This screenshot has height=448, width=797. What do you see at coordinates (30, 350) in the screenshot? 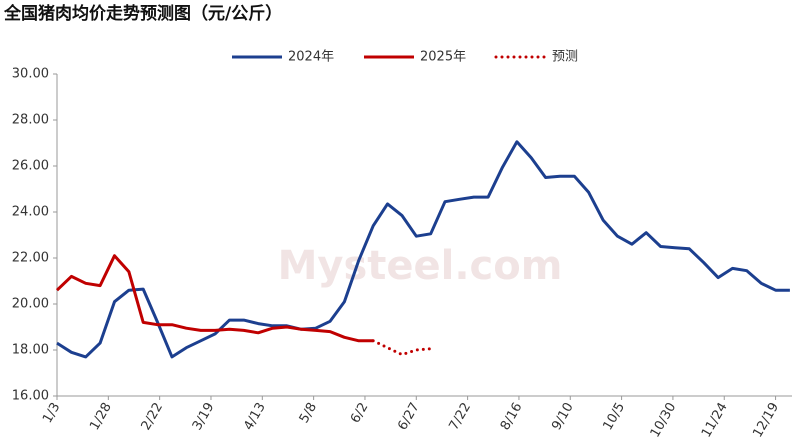
I see `y-tick-label: 18.00` at bounding box center [30, 350].